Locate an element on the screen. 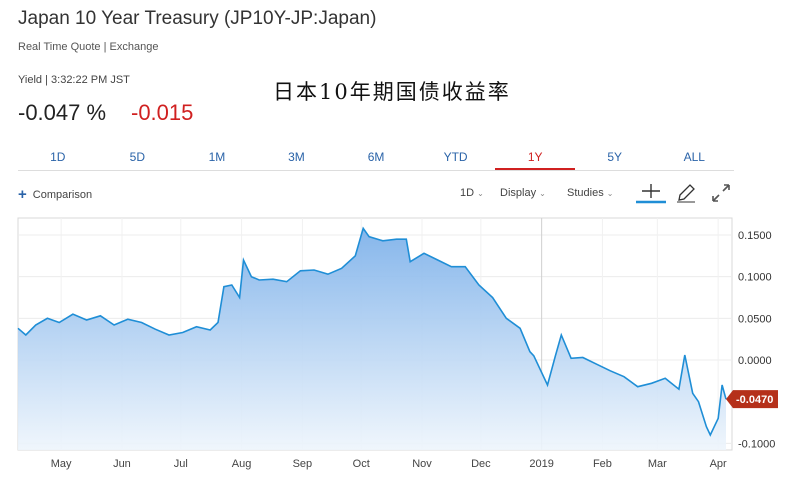 This screenshot has width=794, height=482. range-tabs: 1D 5D 1M 3M 6M YTD 1Y 5Y ALL is located at coordinates (376, 158).